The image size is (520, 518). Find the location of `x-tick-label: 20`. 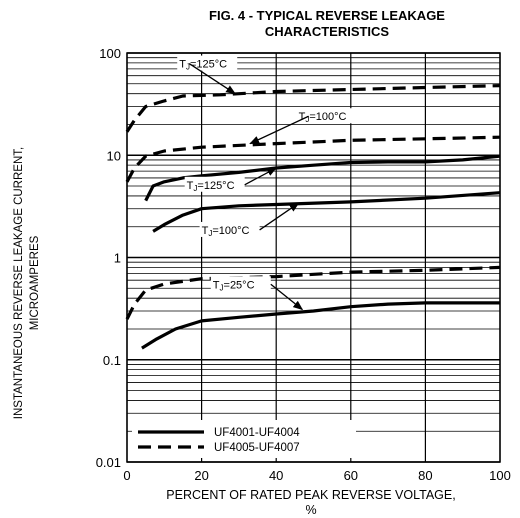

x-tick-label: 20 is located at coordinates (201, 475).